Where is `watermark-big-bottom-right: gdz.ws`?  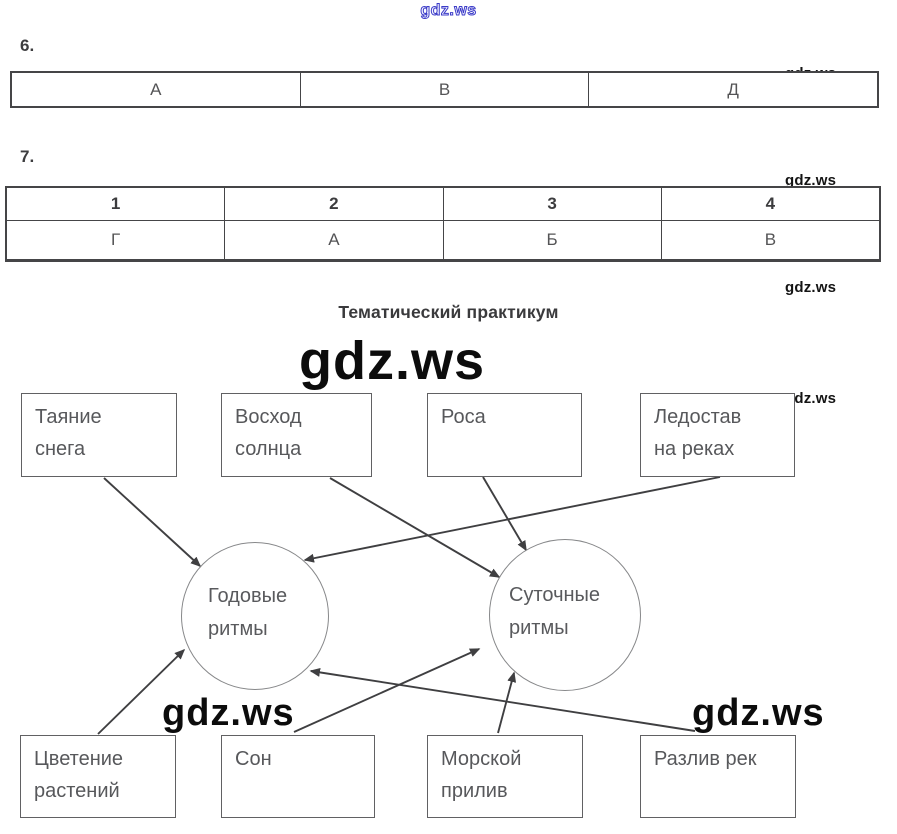
watermark-big-bottom-right: gdz.ws is located at coordinates (758, 713).